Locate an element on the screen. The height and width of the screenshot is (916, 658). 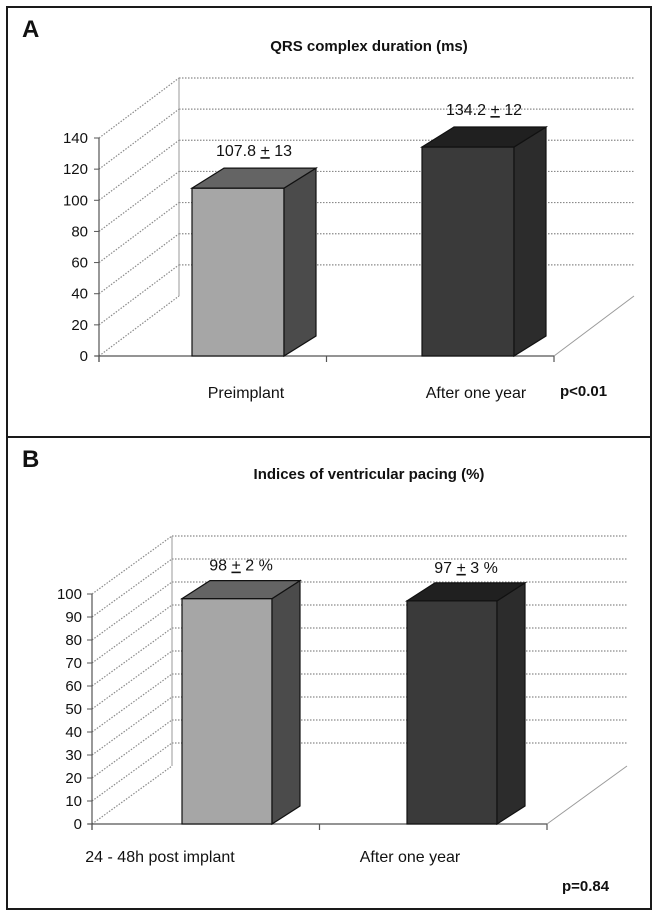
y-tick-label: 70 is located at coordinates (73, 663).